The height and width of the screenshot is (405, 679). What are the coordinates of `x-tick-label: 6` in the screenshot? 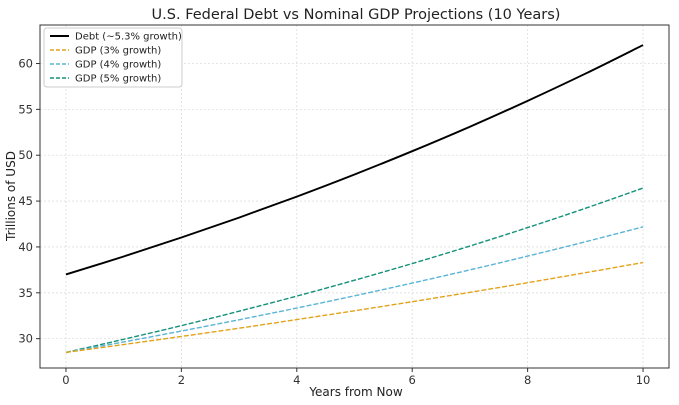 It's located at (412, 380).